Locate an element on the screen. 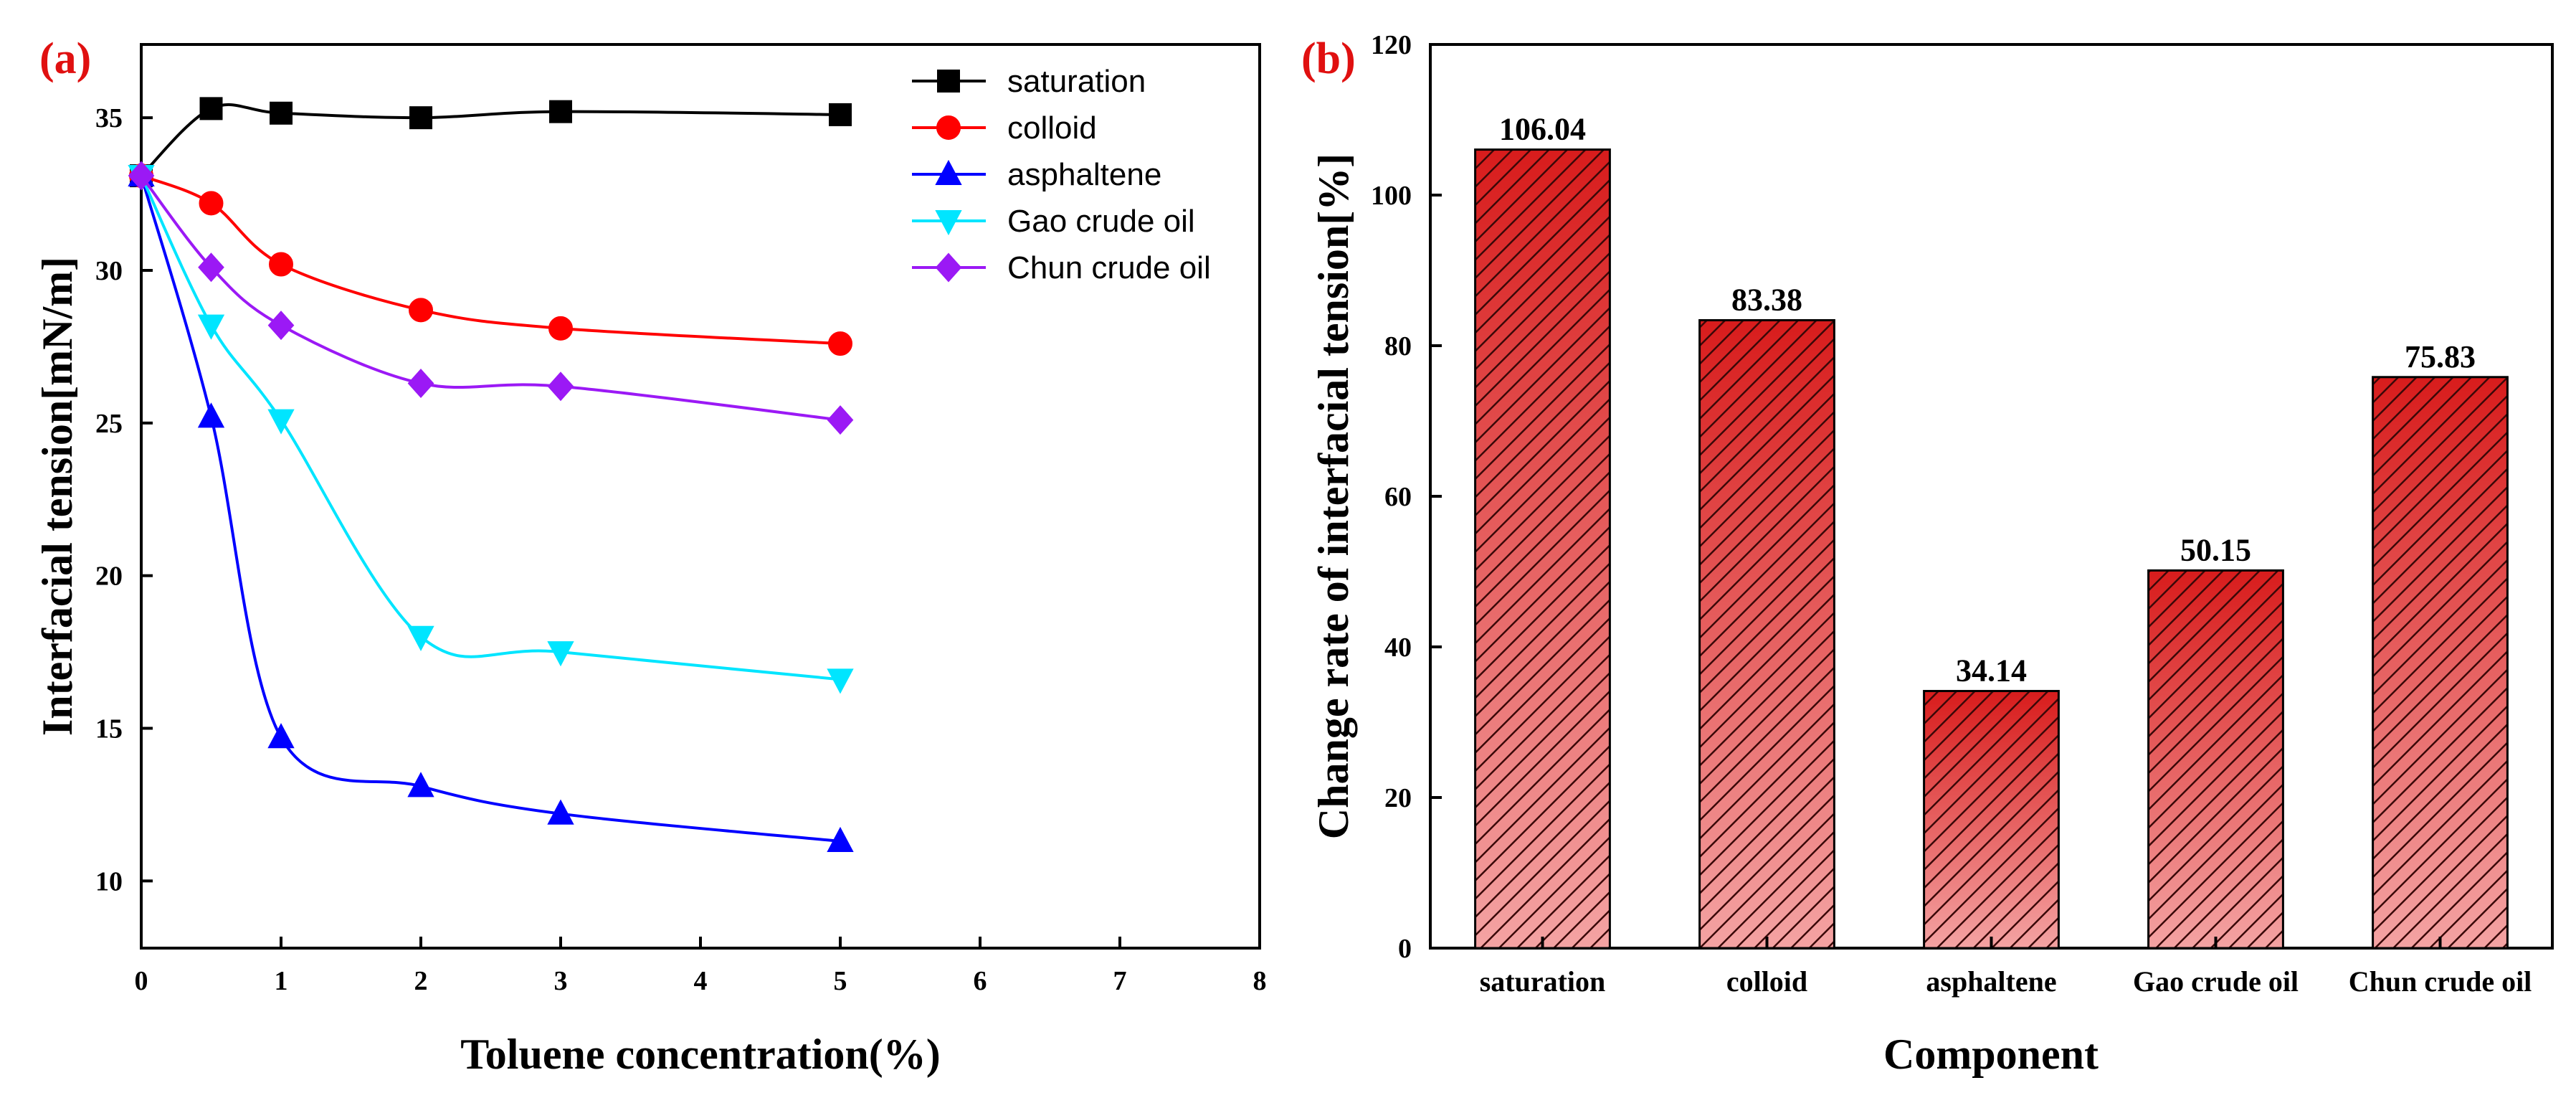 The height and width of the screenshot is (1098, 2576). y-tick-label: 0 is located at coordinates (1405, 949).